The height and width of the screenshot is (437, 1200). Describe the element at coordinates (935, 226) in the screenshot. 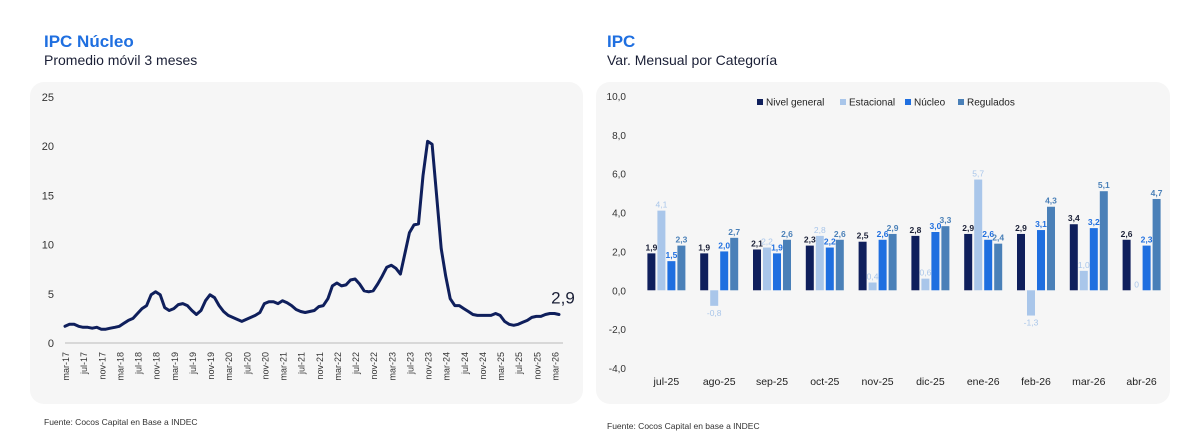

I see `data-label: 3,0` at that location.